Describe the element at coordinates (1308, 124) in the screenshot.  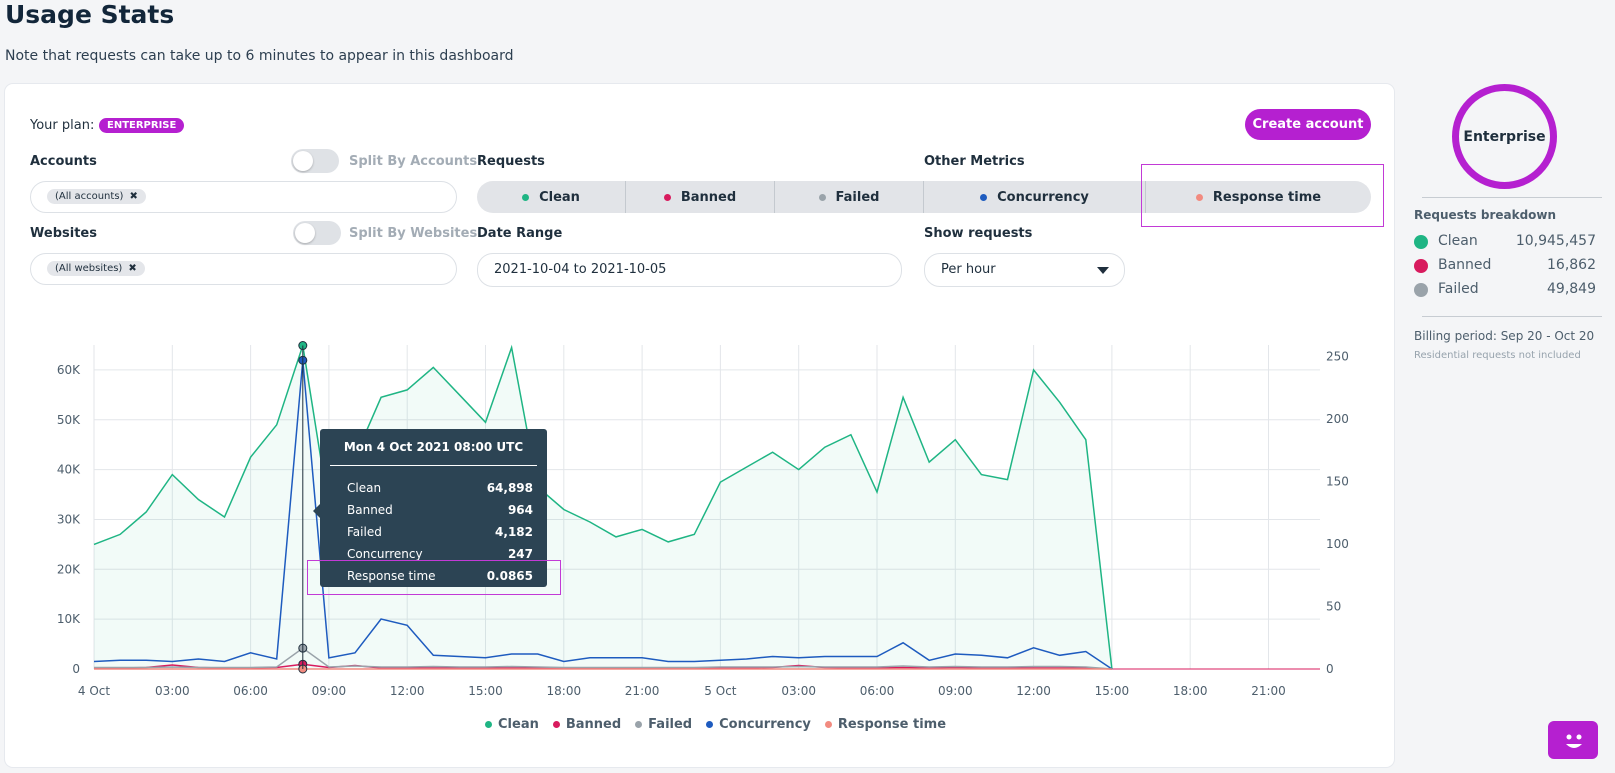
I see `create-account-button: Create account` at that location.